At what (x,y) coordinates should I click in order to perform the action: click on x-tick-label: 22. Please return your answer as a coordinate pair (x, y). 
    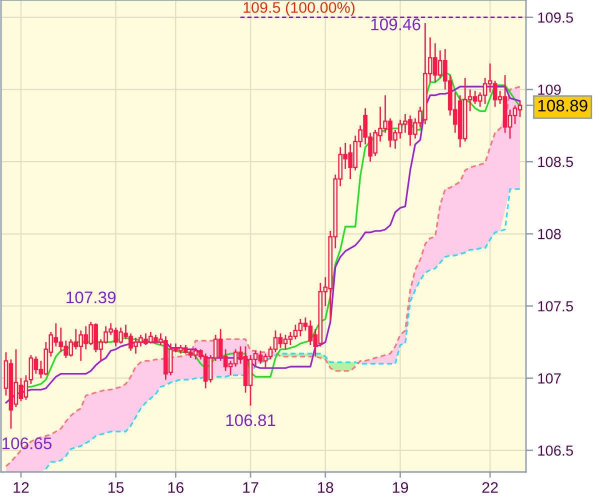
    Looking at the image, I should click on (490, 487).